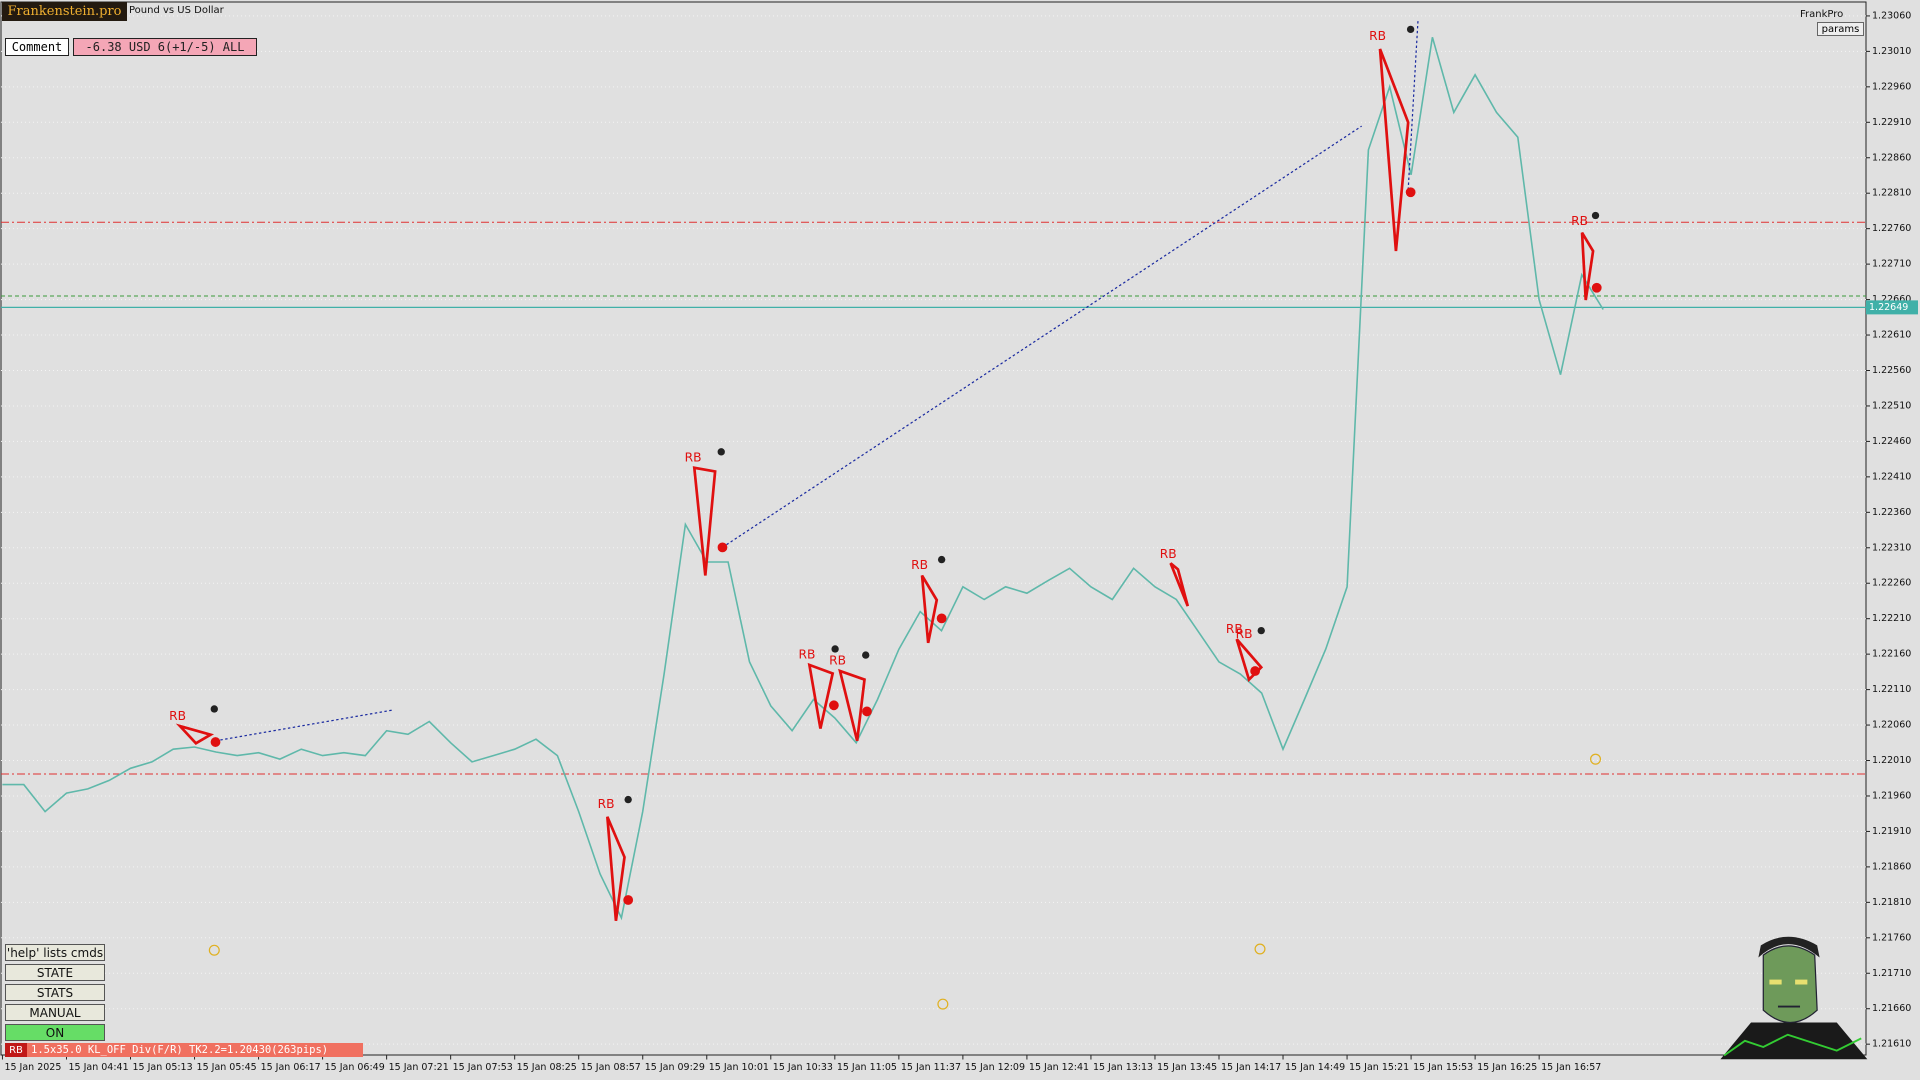  I want to click on y-tick-label: 1.23060, so click(1891, 15).